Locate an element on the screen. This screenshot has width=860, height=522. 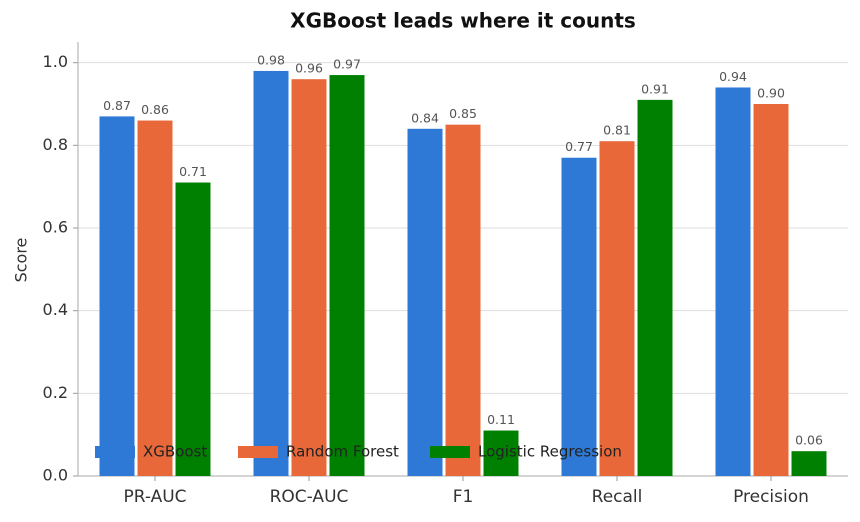
x-tick-label: F1 is located at coordinates (463, 497).